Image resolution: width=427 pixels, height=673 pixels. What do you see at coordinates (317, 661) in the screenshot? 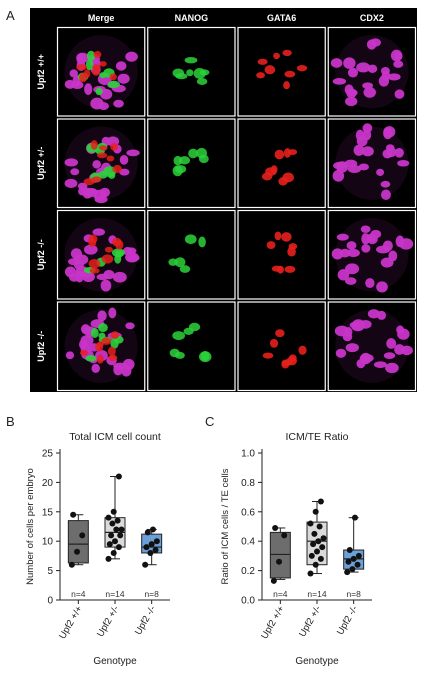
I see `x-axis-label: Genotype` at bounding box center [317, 661].